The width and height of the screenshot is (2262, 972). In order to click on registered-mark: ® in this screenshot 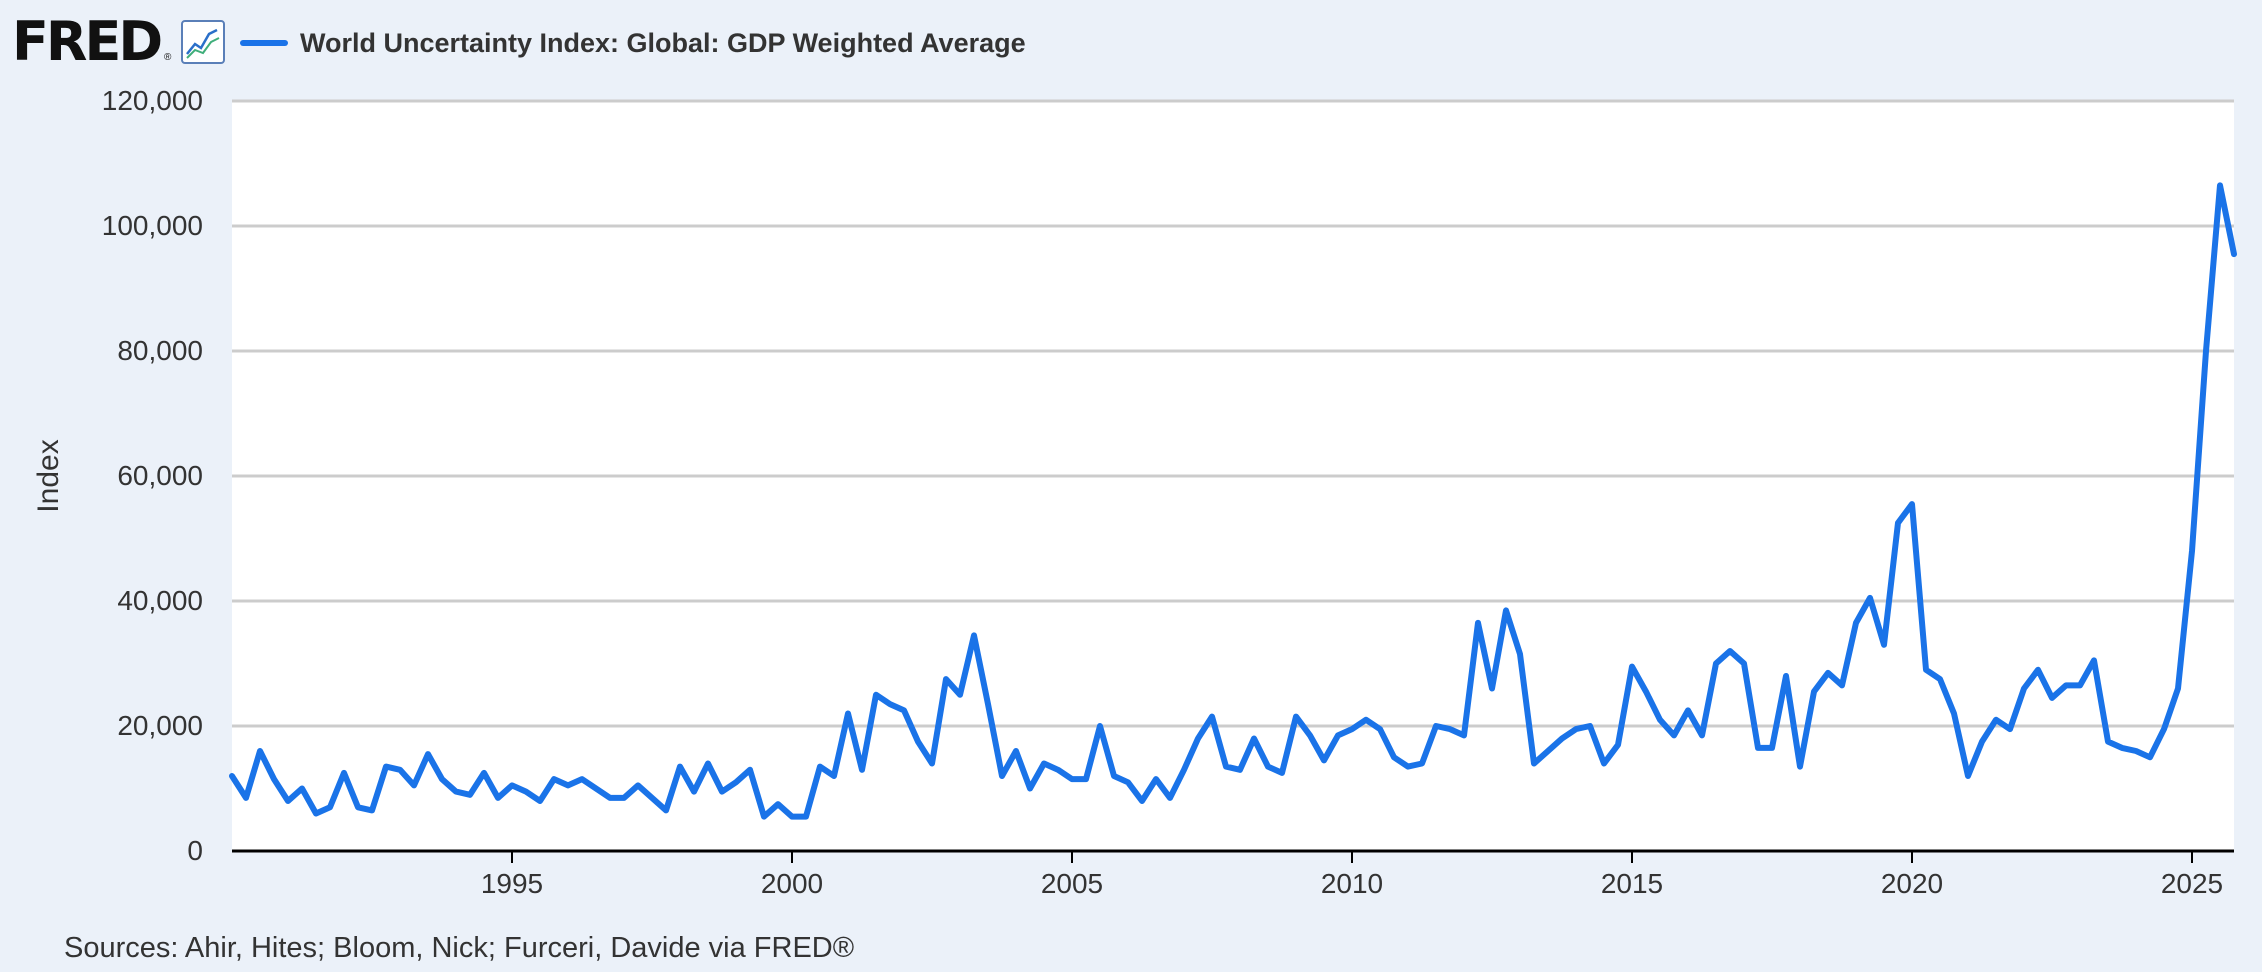, I will do `click(168, 57)`.